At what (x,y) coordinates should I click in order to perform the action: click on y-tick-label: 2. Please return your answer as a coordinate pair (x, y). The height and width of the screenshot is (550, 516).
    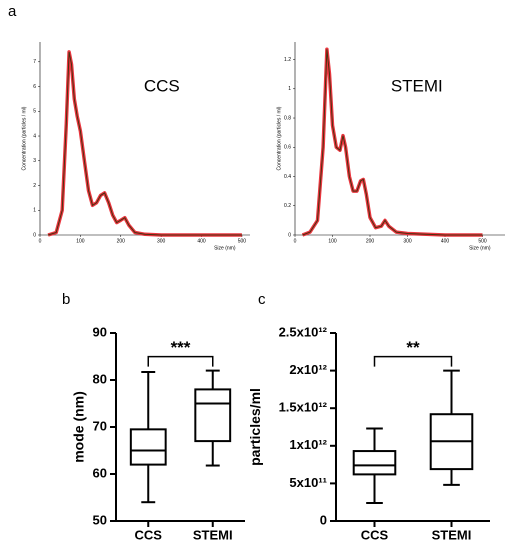
    Looking at the image, I should click on (34, 186).